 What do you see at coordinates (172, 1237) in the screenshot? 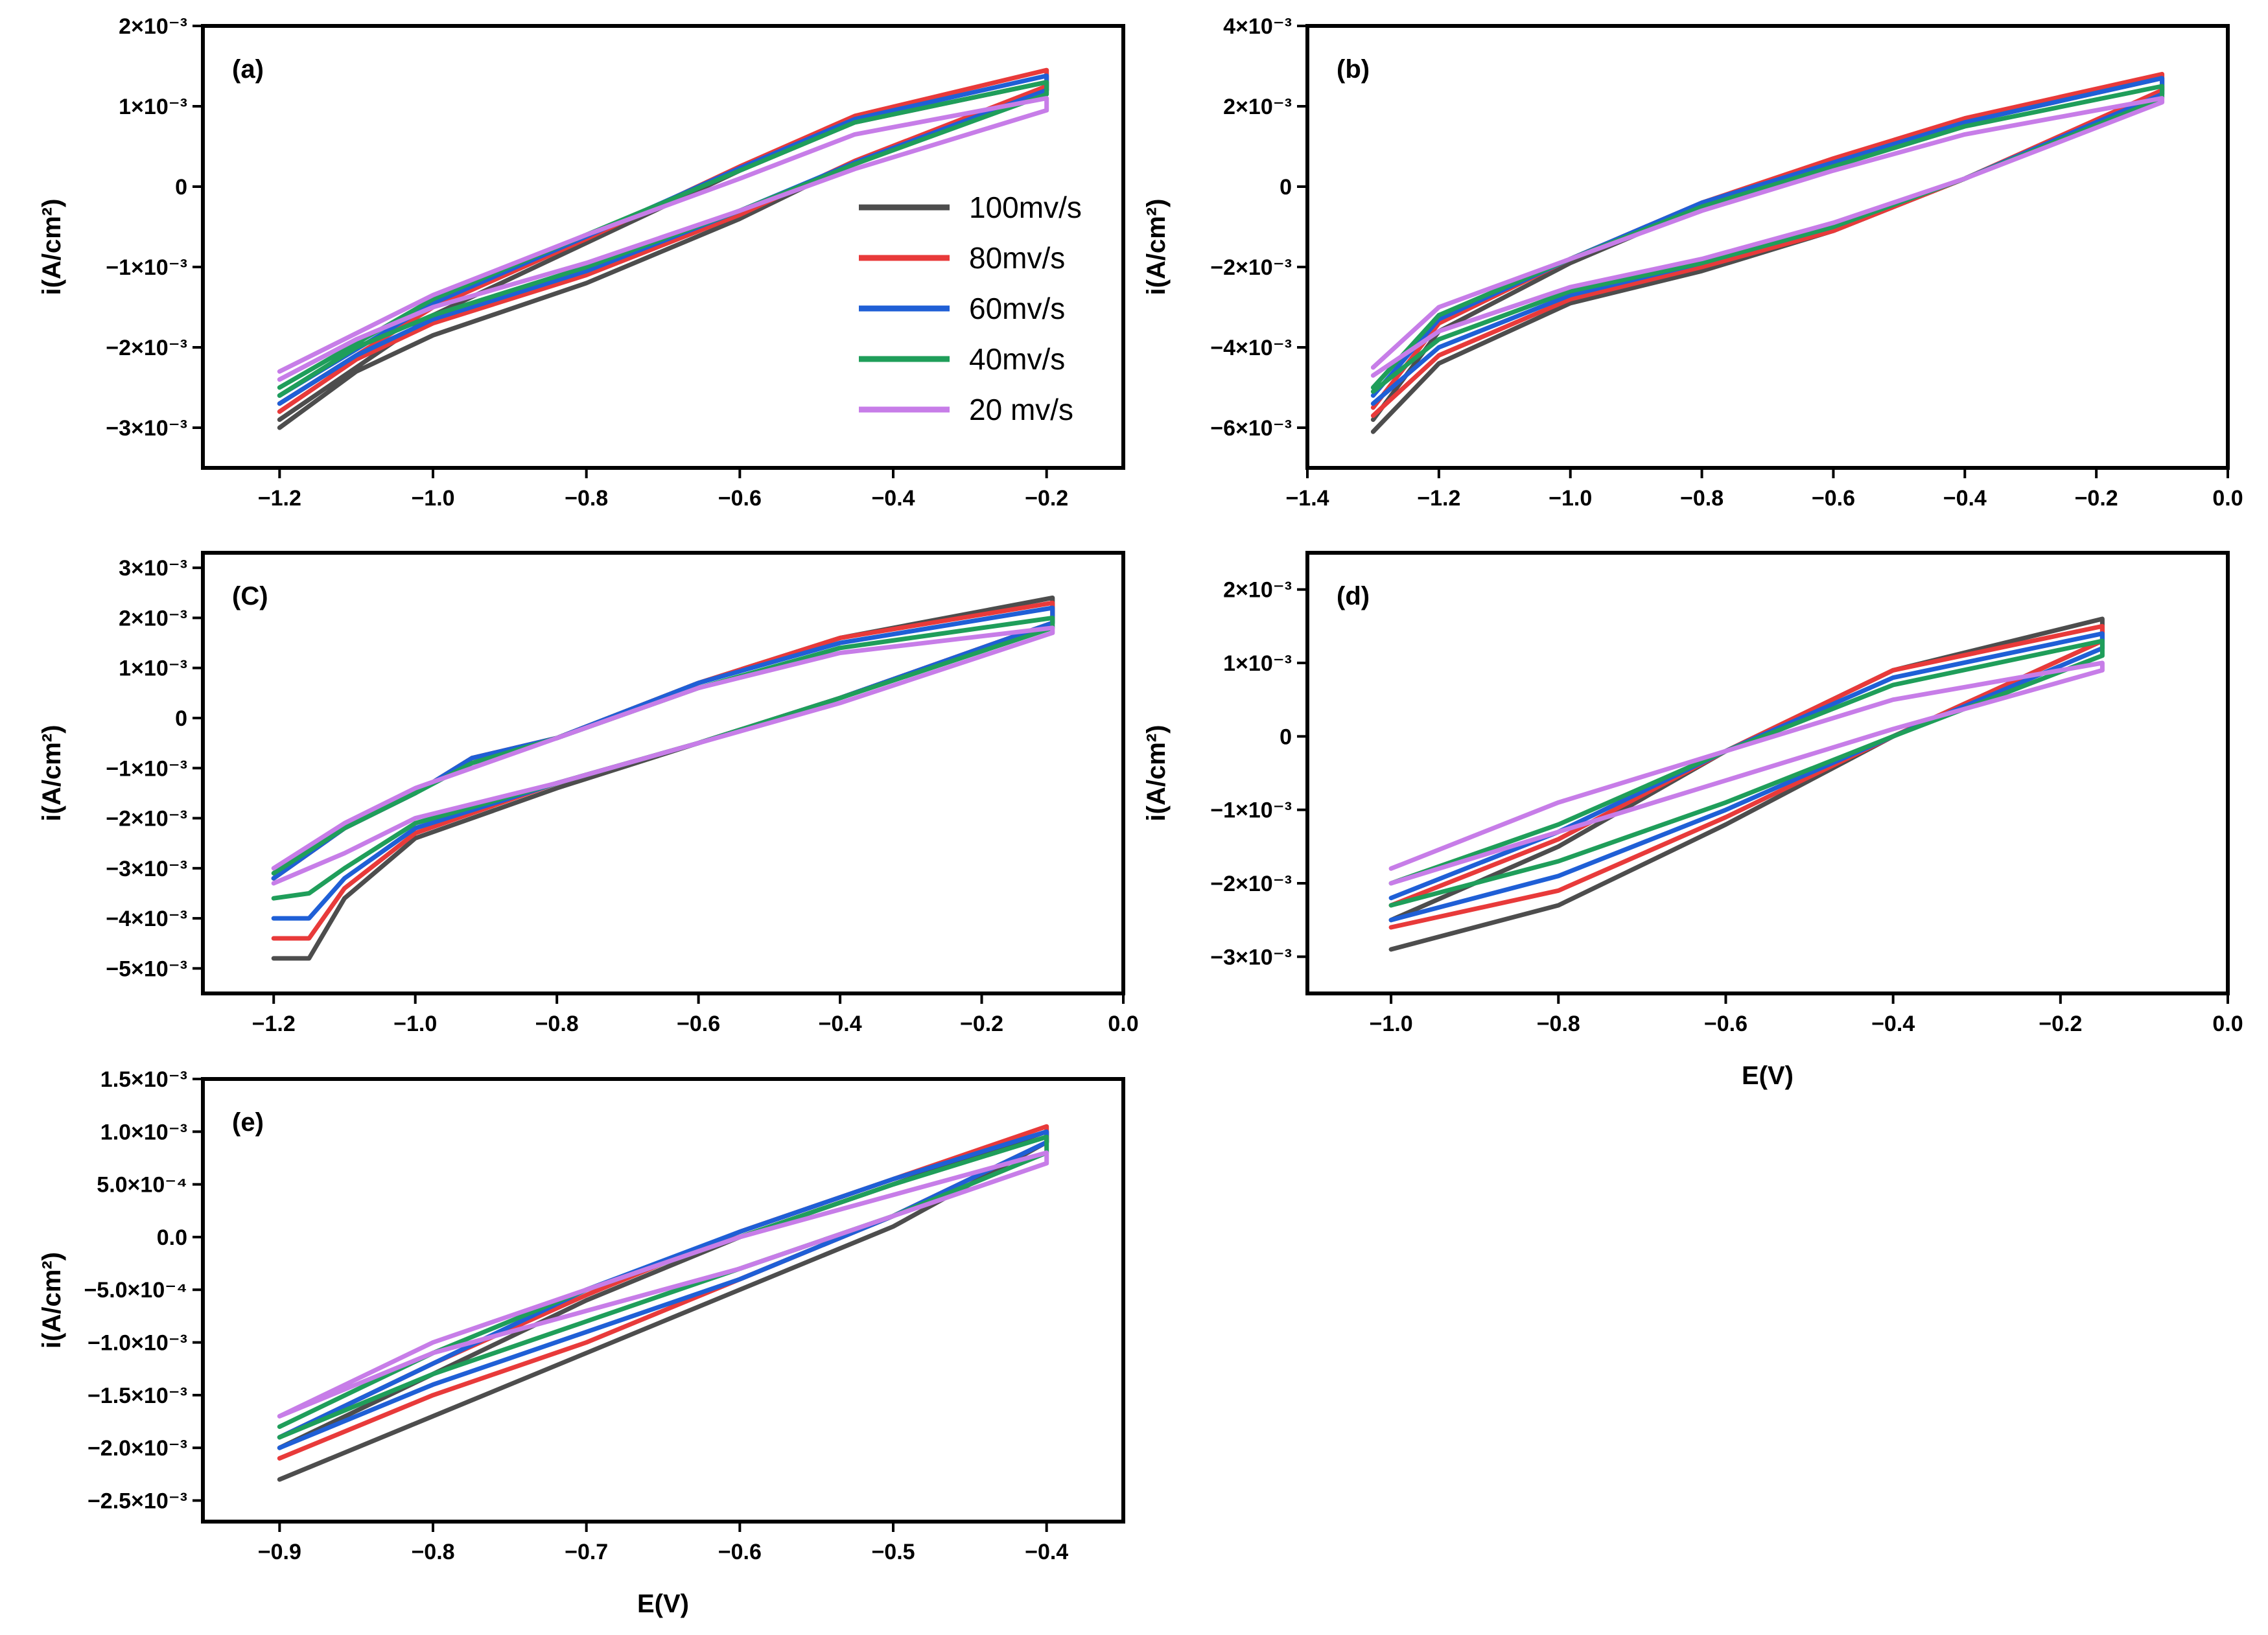
I see `y-tick-label: 0.0` at bounding box center [172, 1237].